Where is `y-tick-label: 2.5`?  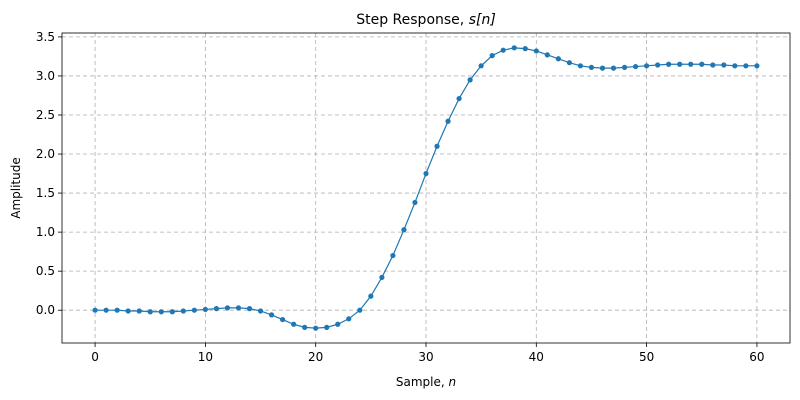 y-tick-label: 2.5 is located at coordinates (45, 115).